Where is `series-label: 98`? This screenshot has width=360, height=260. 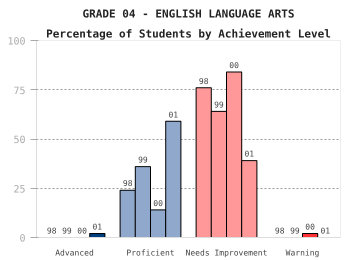
series-label: 98 is located at coordinates (127, 183).